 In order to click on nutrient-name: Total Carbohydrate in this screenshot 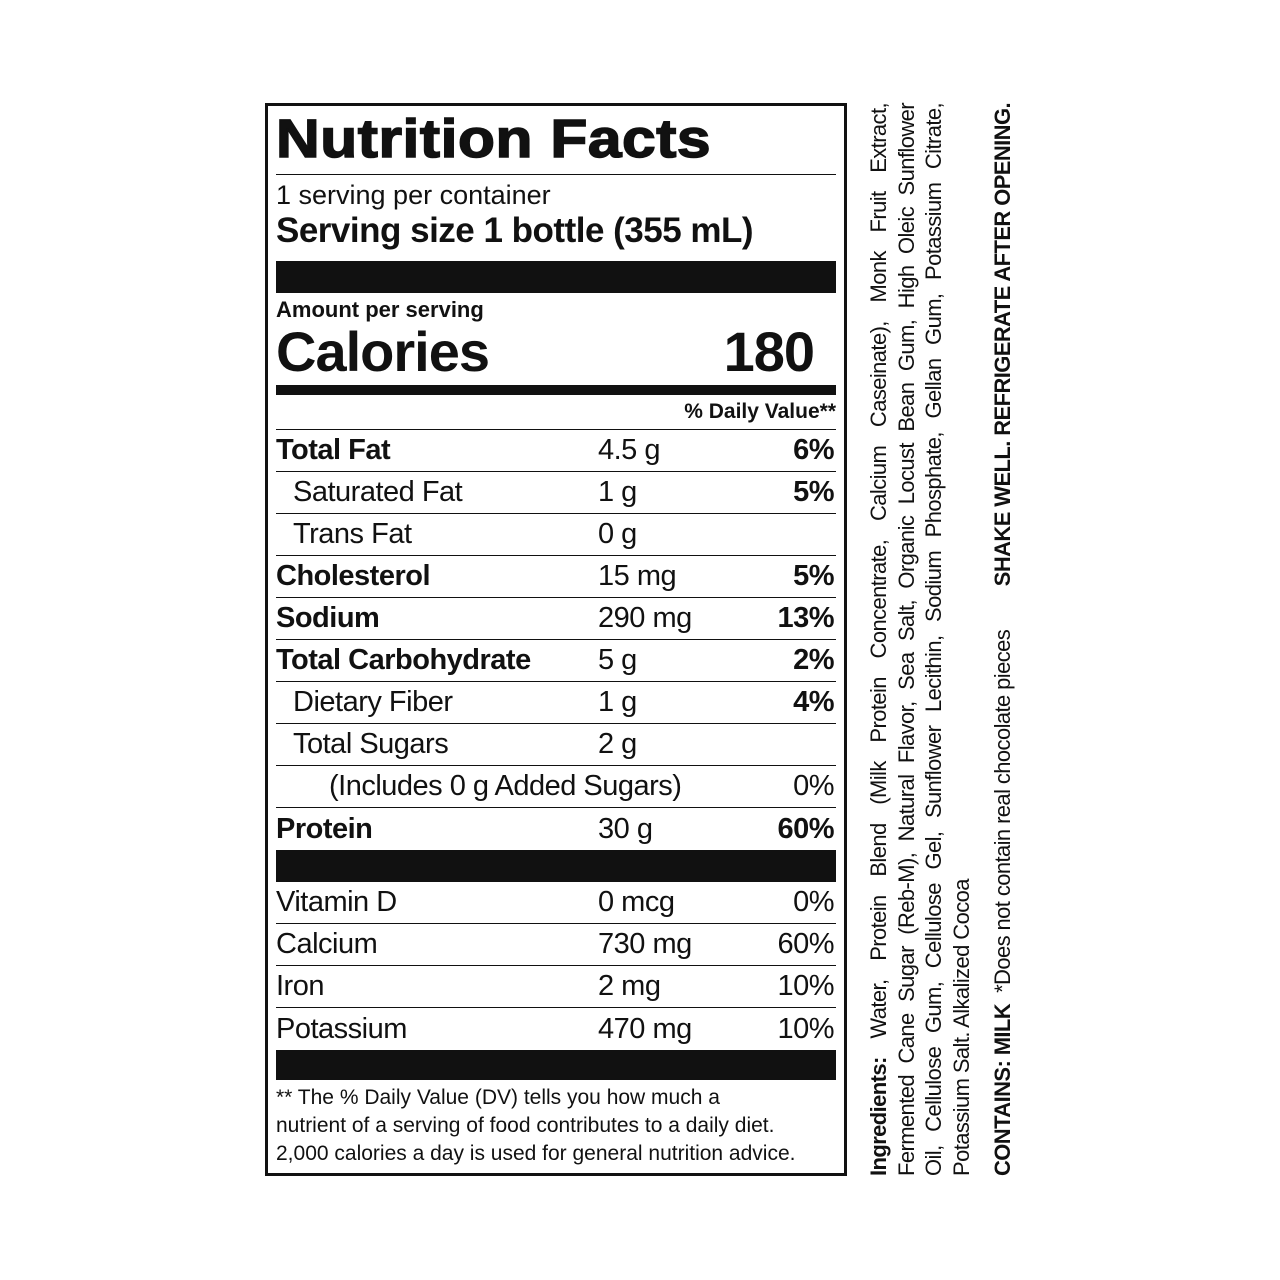, I will do `click(403, 660)`.